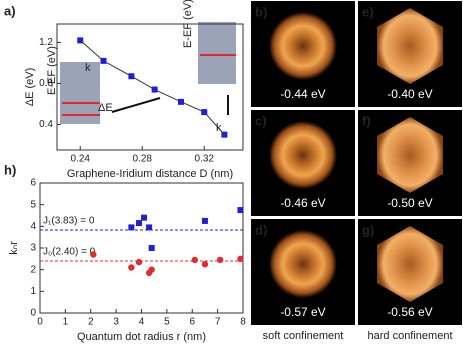 The height and width of the screenshot is (348, 463). I want to click on energy-label: -0.57 eV, so click(302, 312).